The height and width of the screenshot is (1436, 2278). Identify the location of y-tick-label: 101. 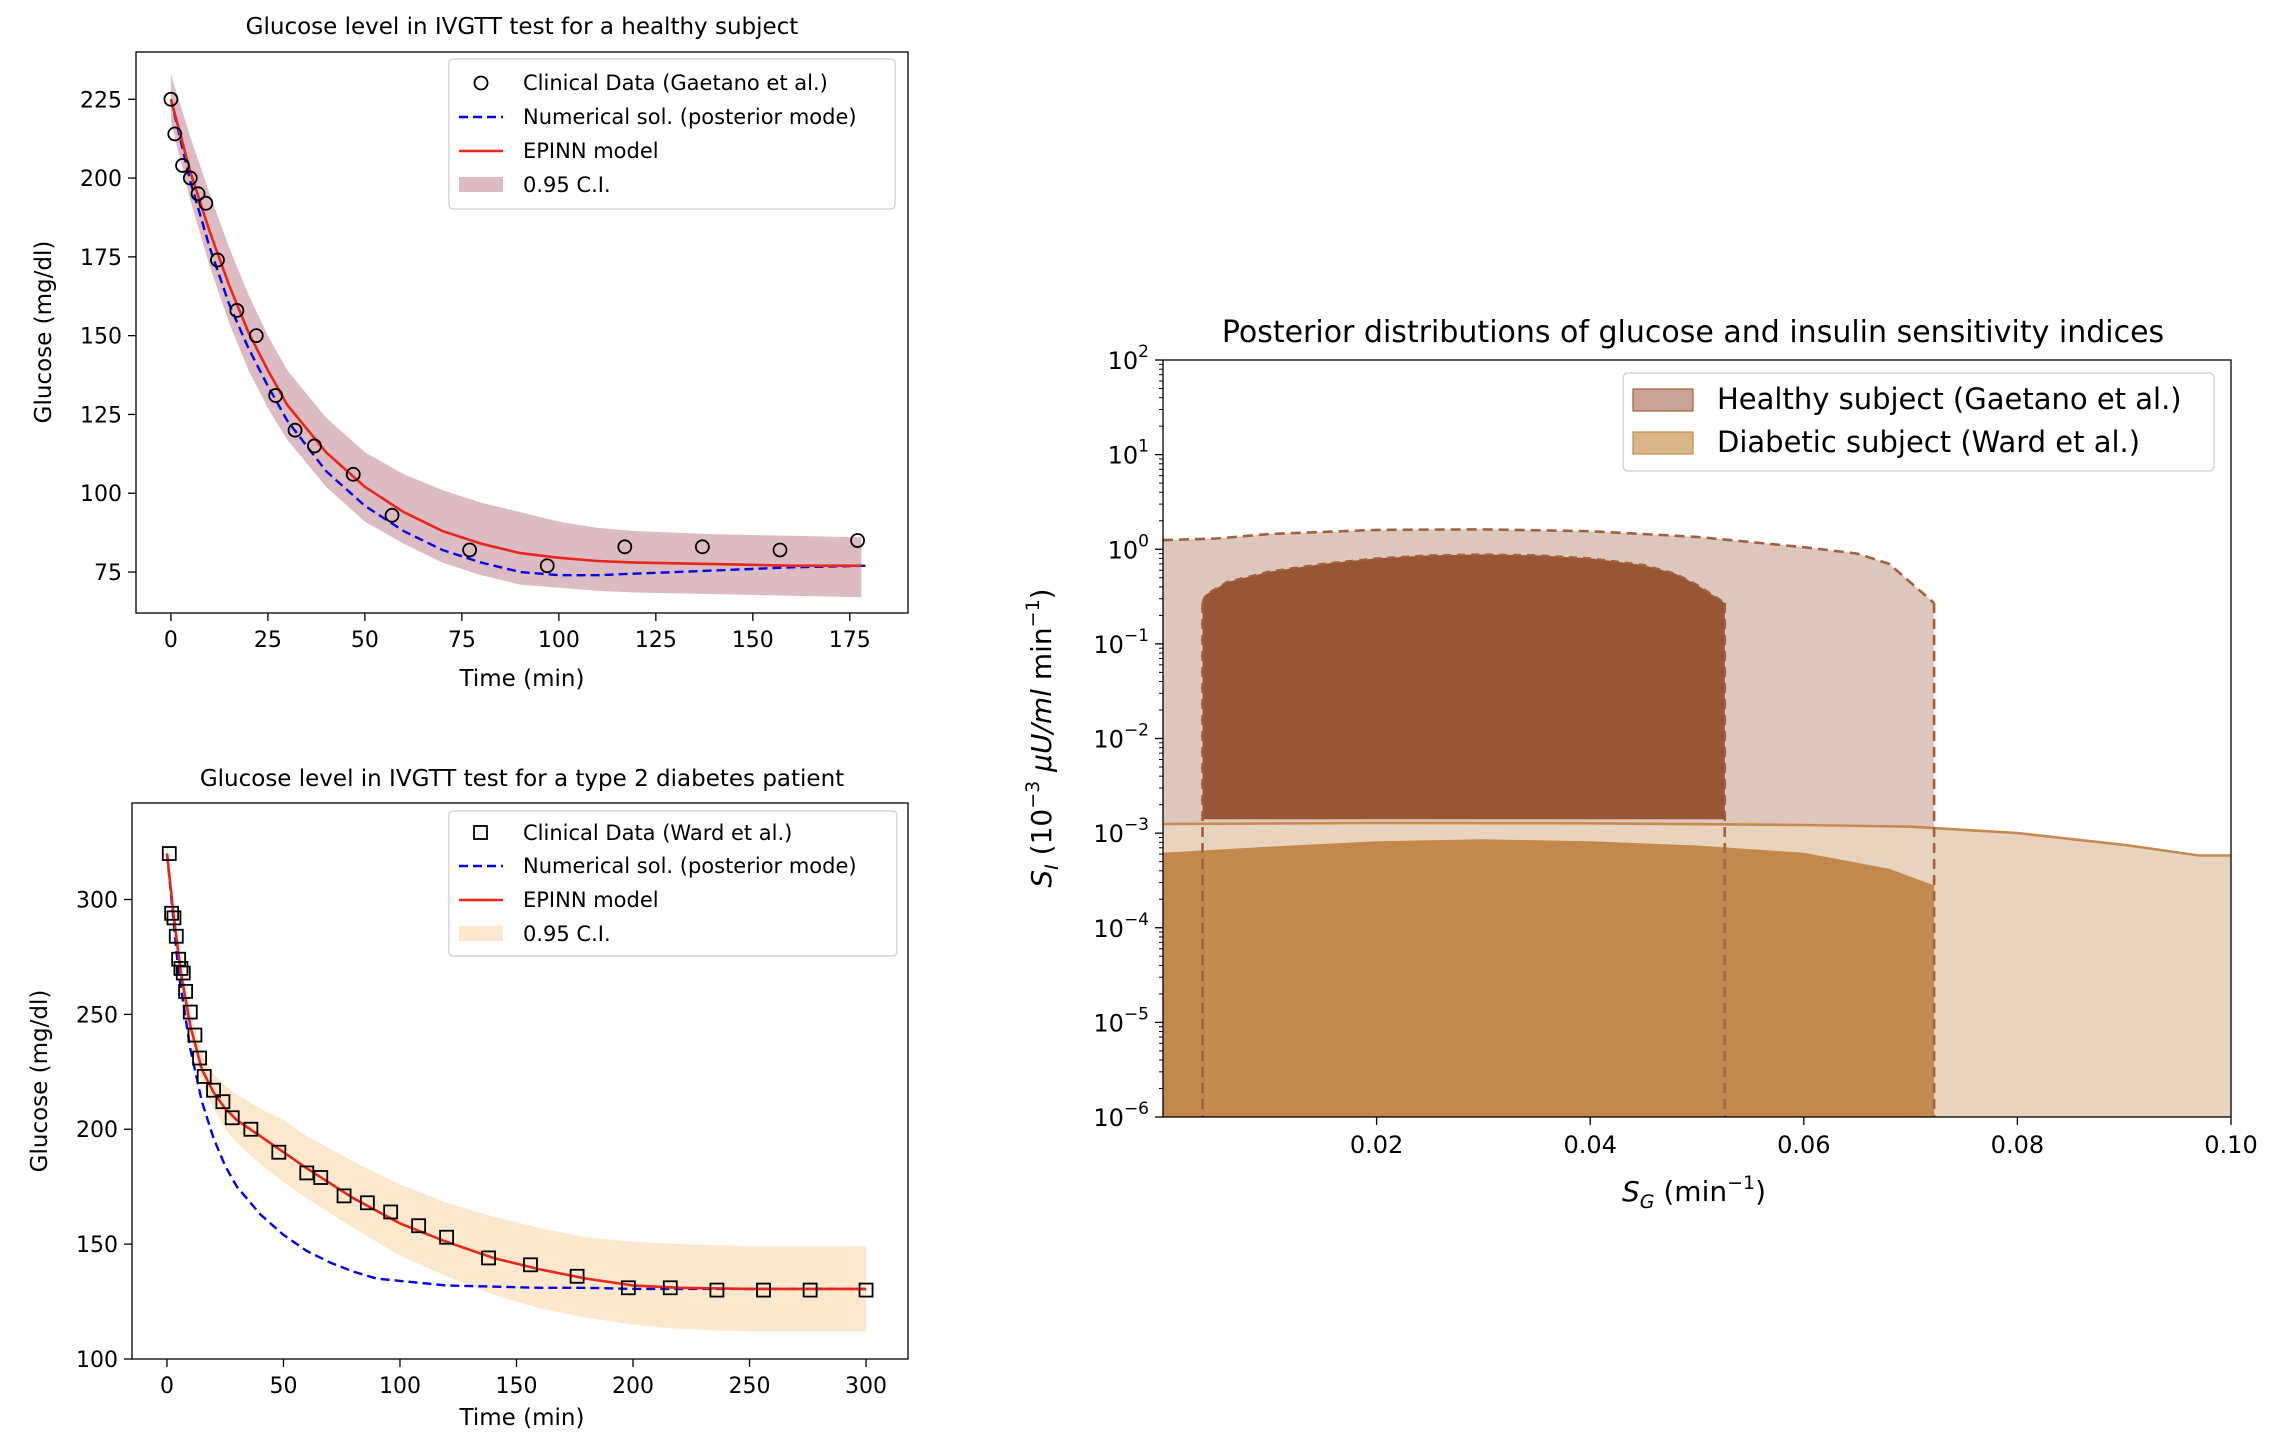
(1128, 453).